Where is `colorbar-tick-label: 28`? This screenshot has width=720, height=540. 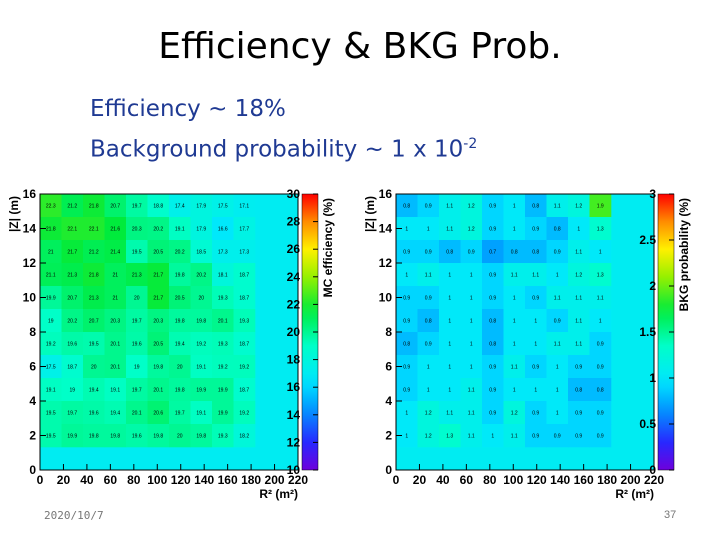 colorbar-tick-label: 28 is located at coordinates (294, 222).